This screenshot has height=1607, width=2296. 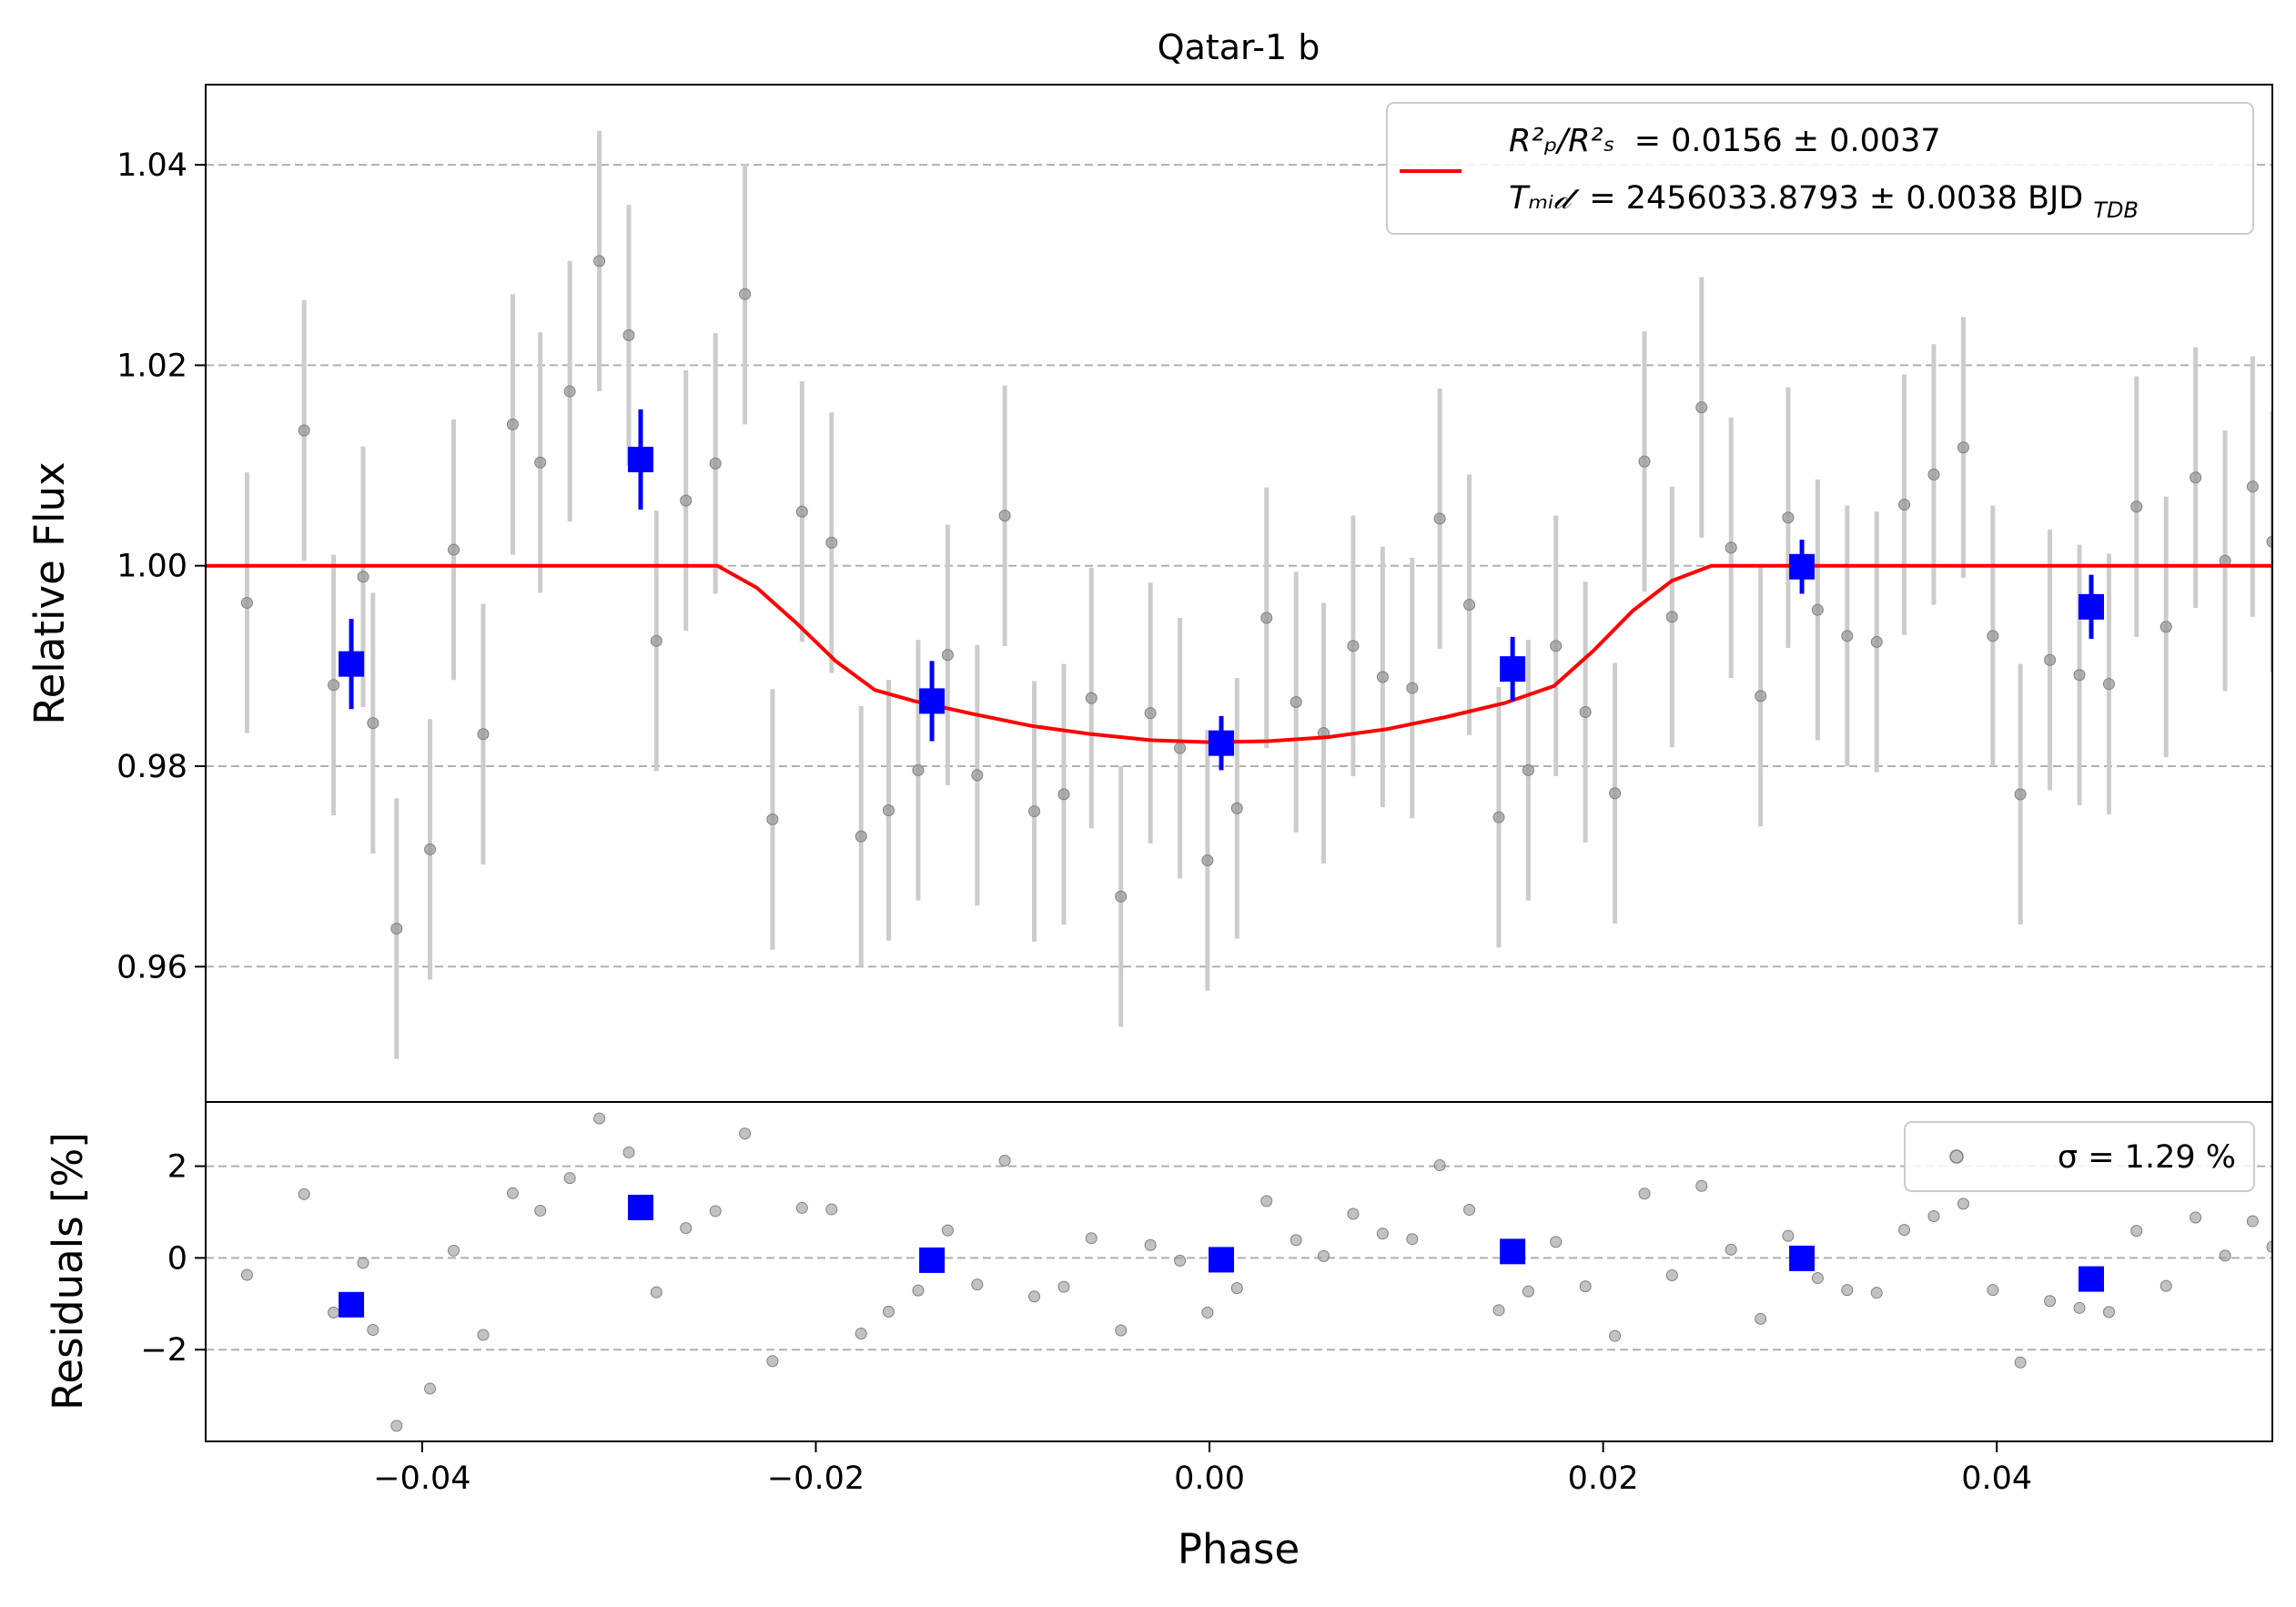 What do you see at coordinates (1239, 47) in the screenshot?
I see `chart-title: Qatar-1 b` at bounding box center [1239, 47].